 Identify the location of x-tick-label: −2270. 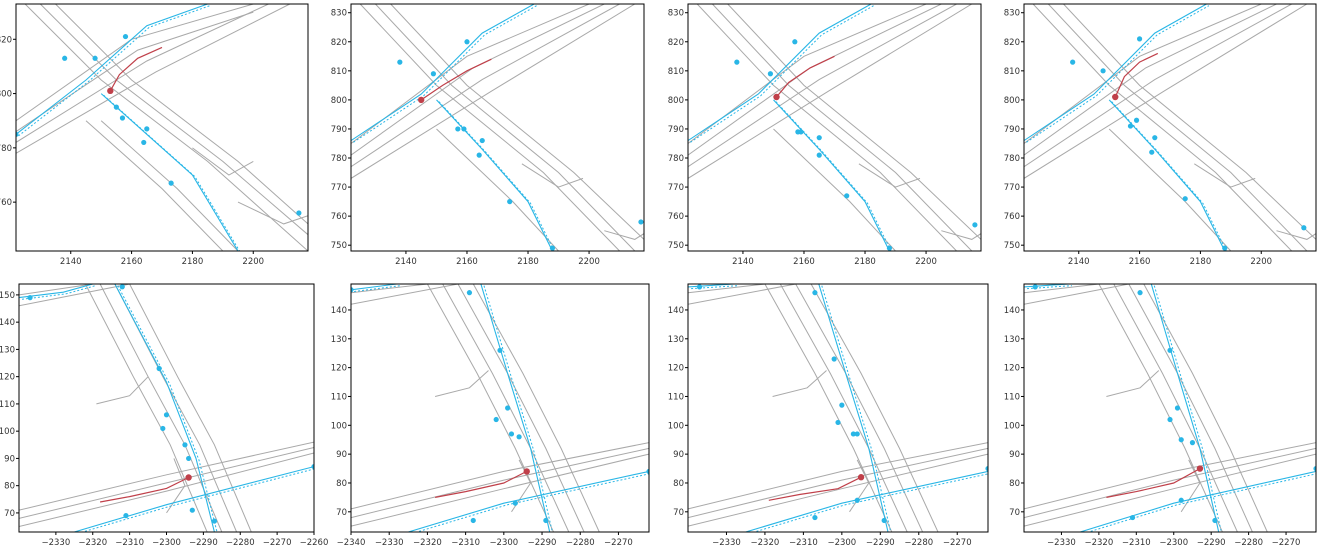
(618, 541).